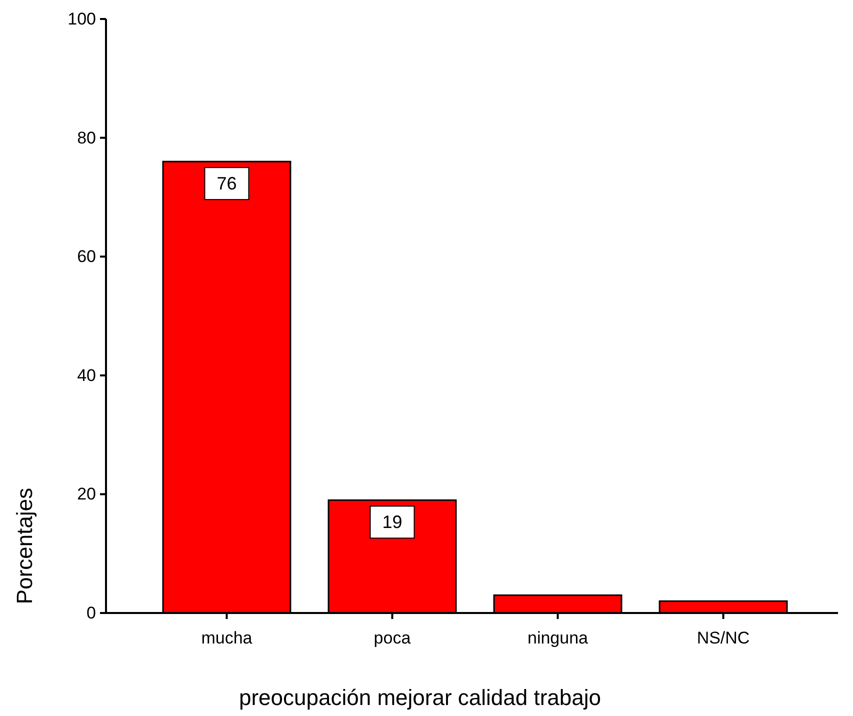  What do you see at coordinates (227, 638) in the screenshot?
I see `x-tick-label: mucha` at bounding box center [227, 638].